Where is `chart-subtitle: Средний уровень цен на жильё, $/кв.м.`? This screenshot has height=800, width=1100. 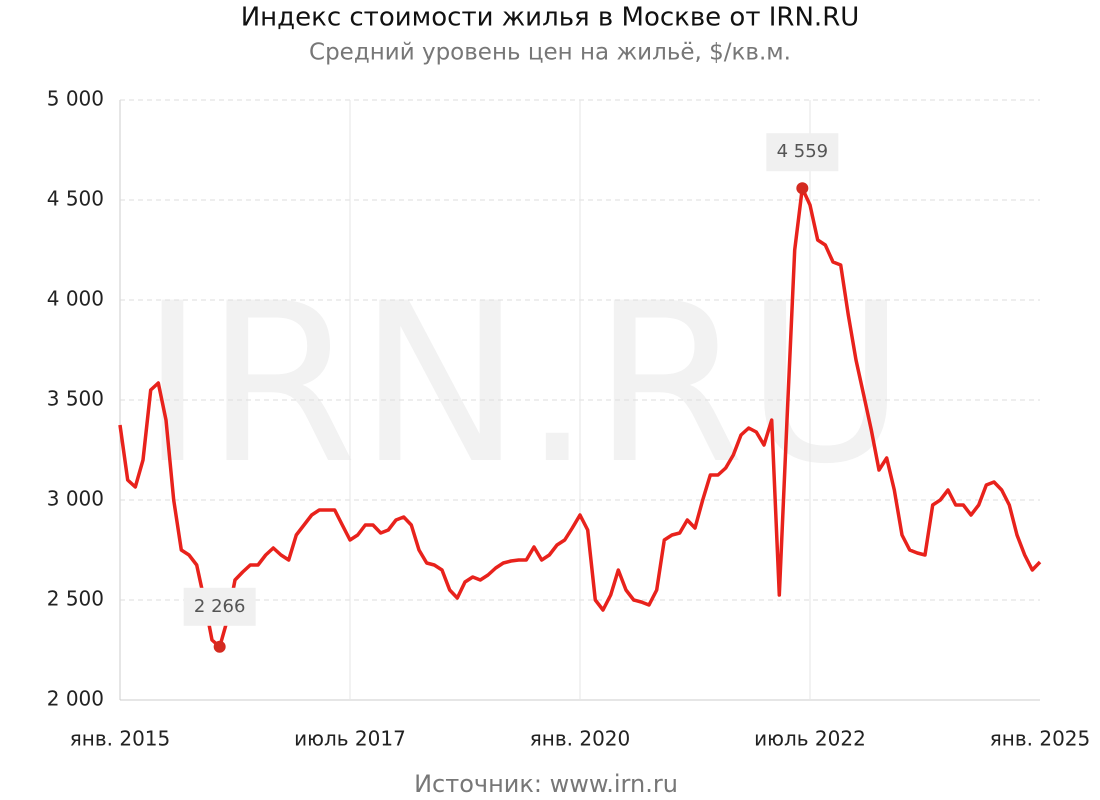
chart-subtitle: Средний уровень цен на жильё, $/кв.м. is located at coordinates (550, 53).